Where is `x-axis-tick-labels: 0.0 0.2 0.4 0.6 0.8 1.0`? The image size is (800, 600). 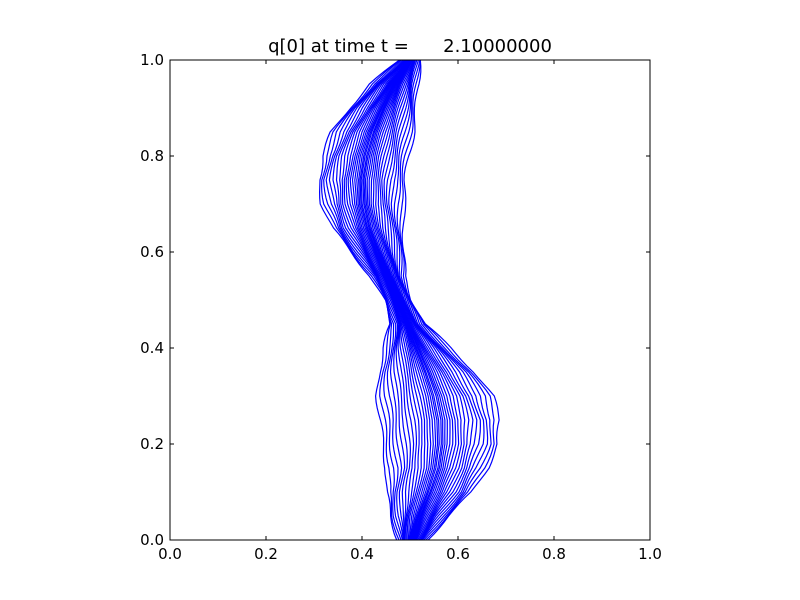 x-axis-tick-labels: 0.0 0.2 0.4 0.6 0.8 1.0 is located at coordinates (410, 554).